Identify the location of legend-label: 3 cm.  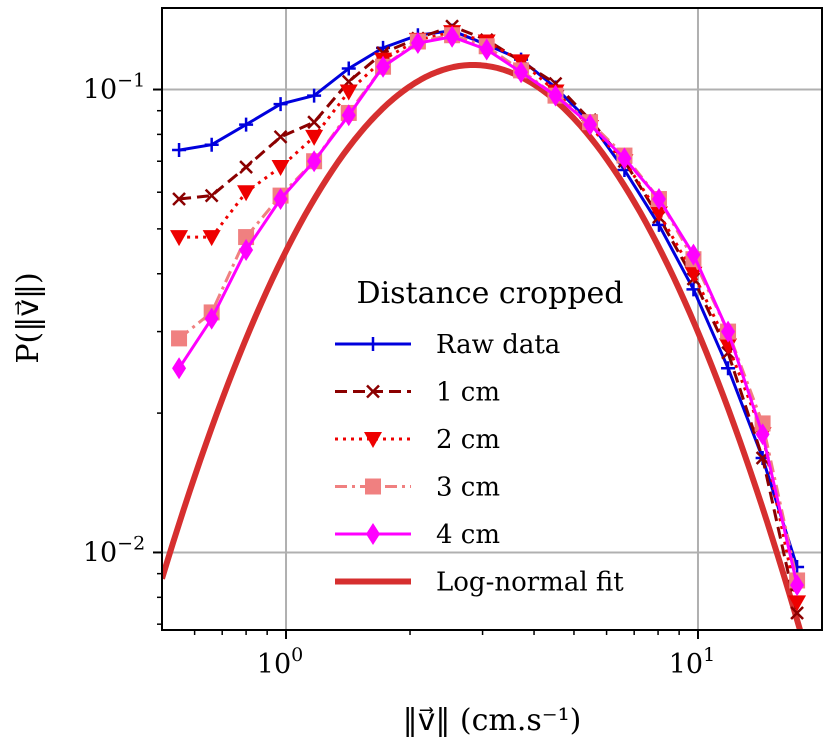
(468, 488).